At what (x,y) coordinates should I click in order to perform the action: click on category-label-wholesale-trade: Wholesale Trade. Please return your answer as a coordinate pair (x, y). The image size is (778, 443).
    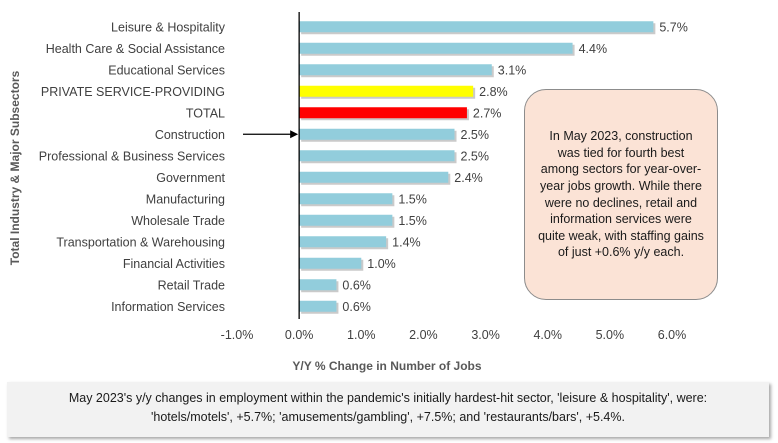
    Looking at the image, I should click on (178, 221).